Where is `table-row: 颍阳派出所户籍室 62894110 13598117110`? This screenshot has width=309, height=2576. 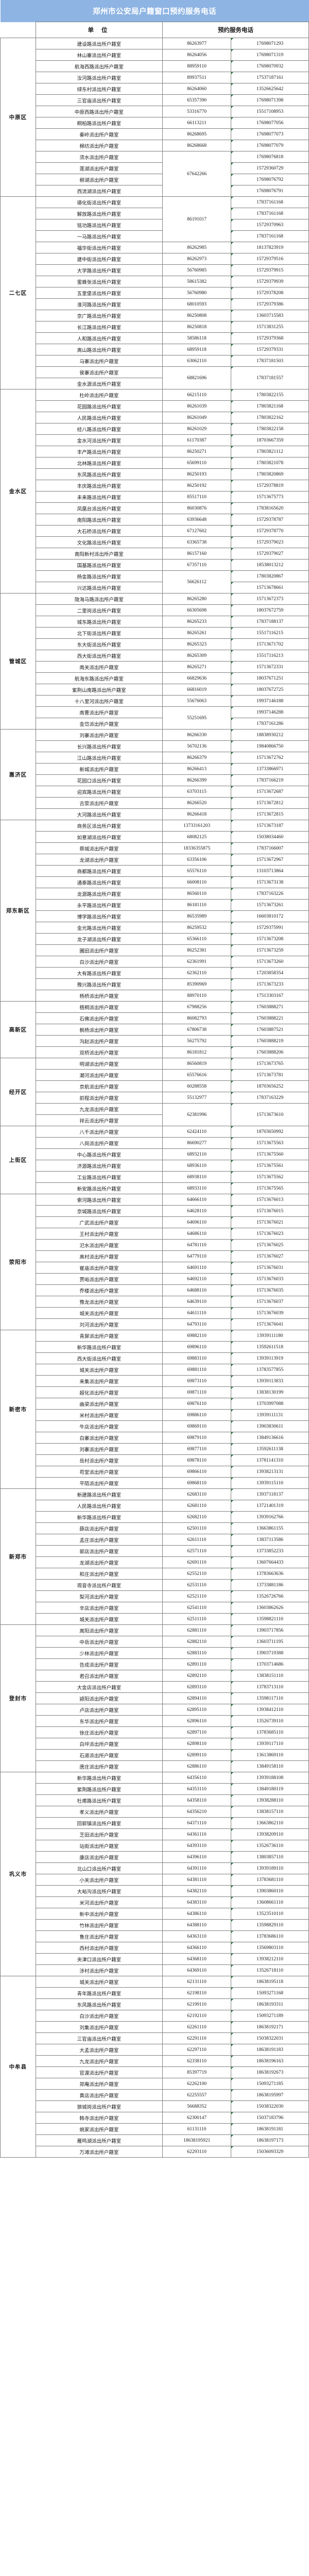
table-row: 颍阳派出所户籍室 62894110 13598117110 is located at coordinates (155, 1698).